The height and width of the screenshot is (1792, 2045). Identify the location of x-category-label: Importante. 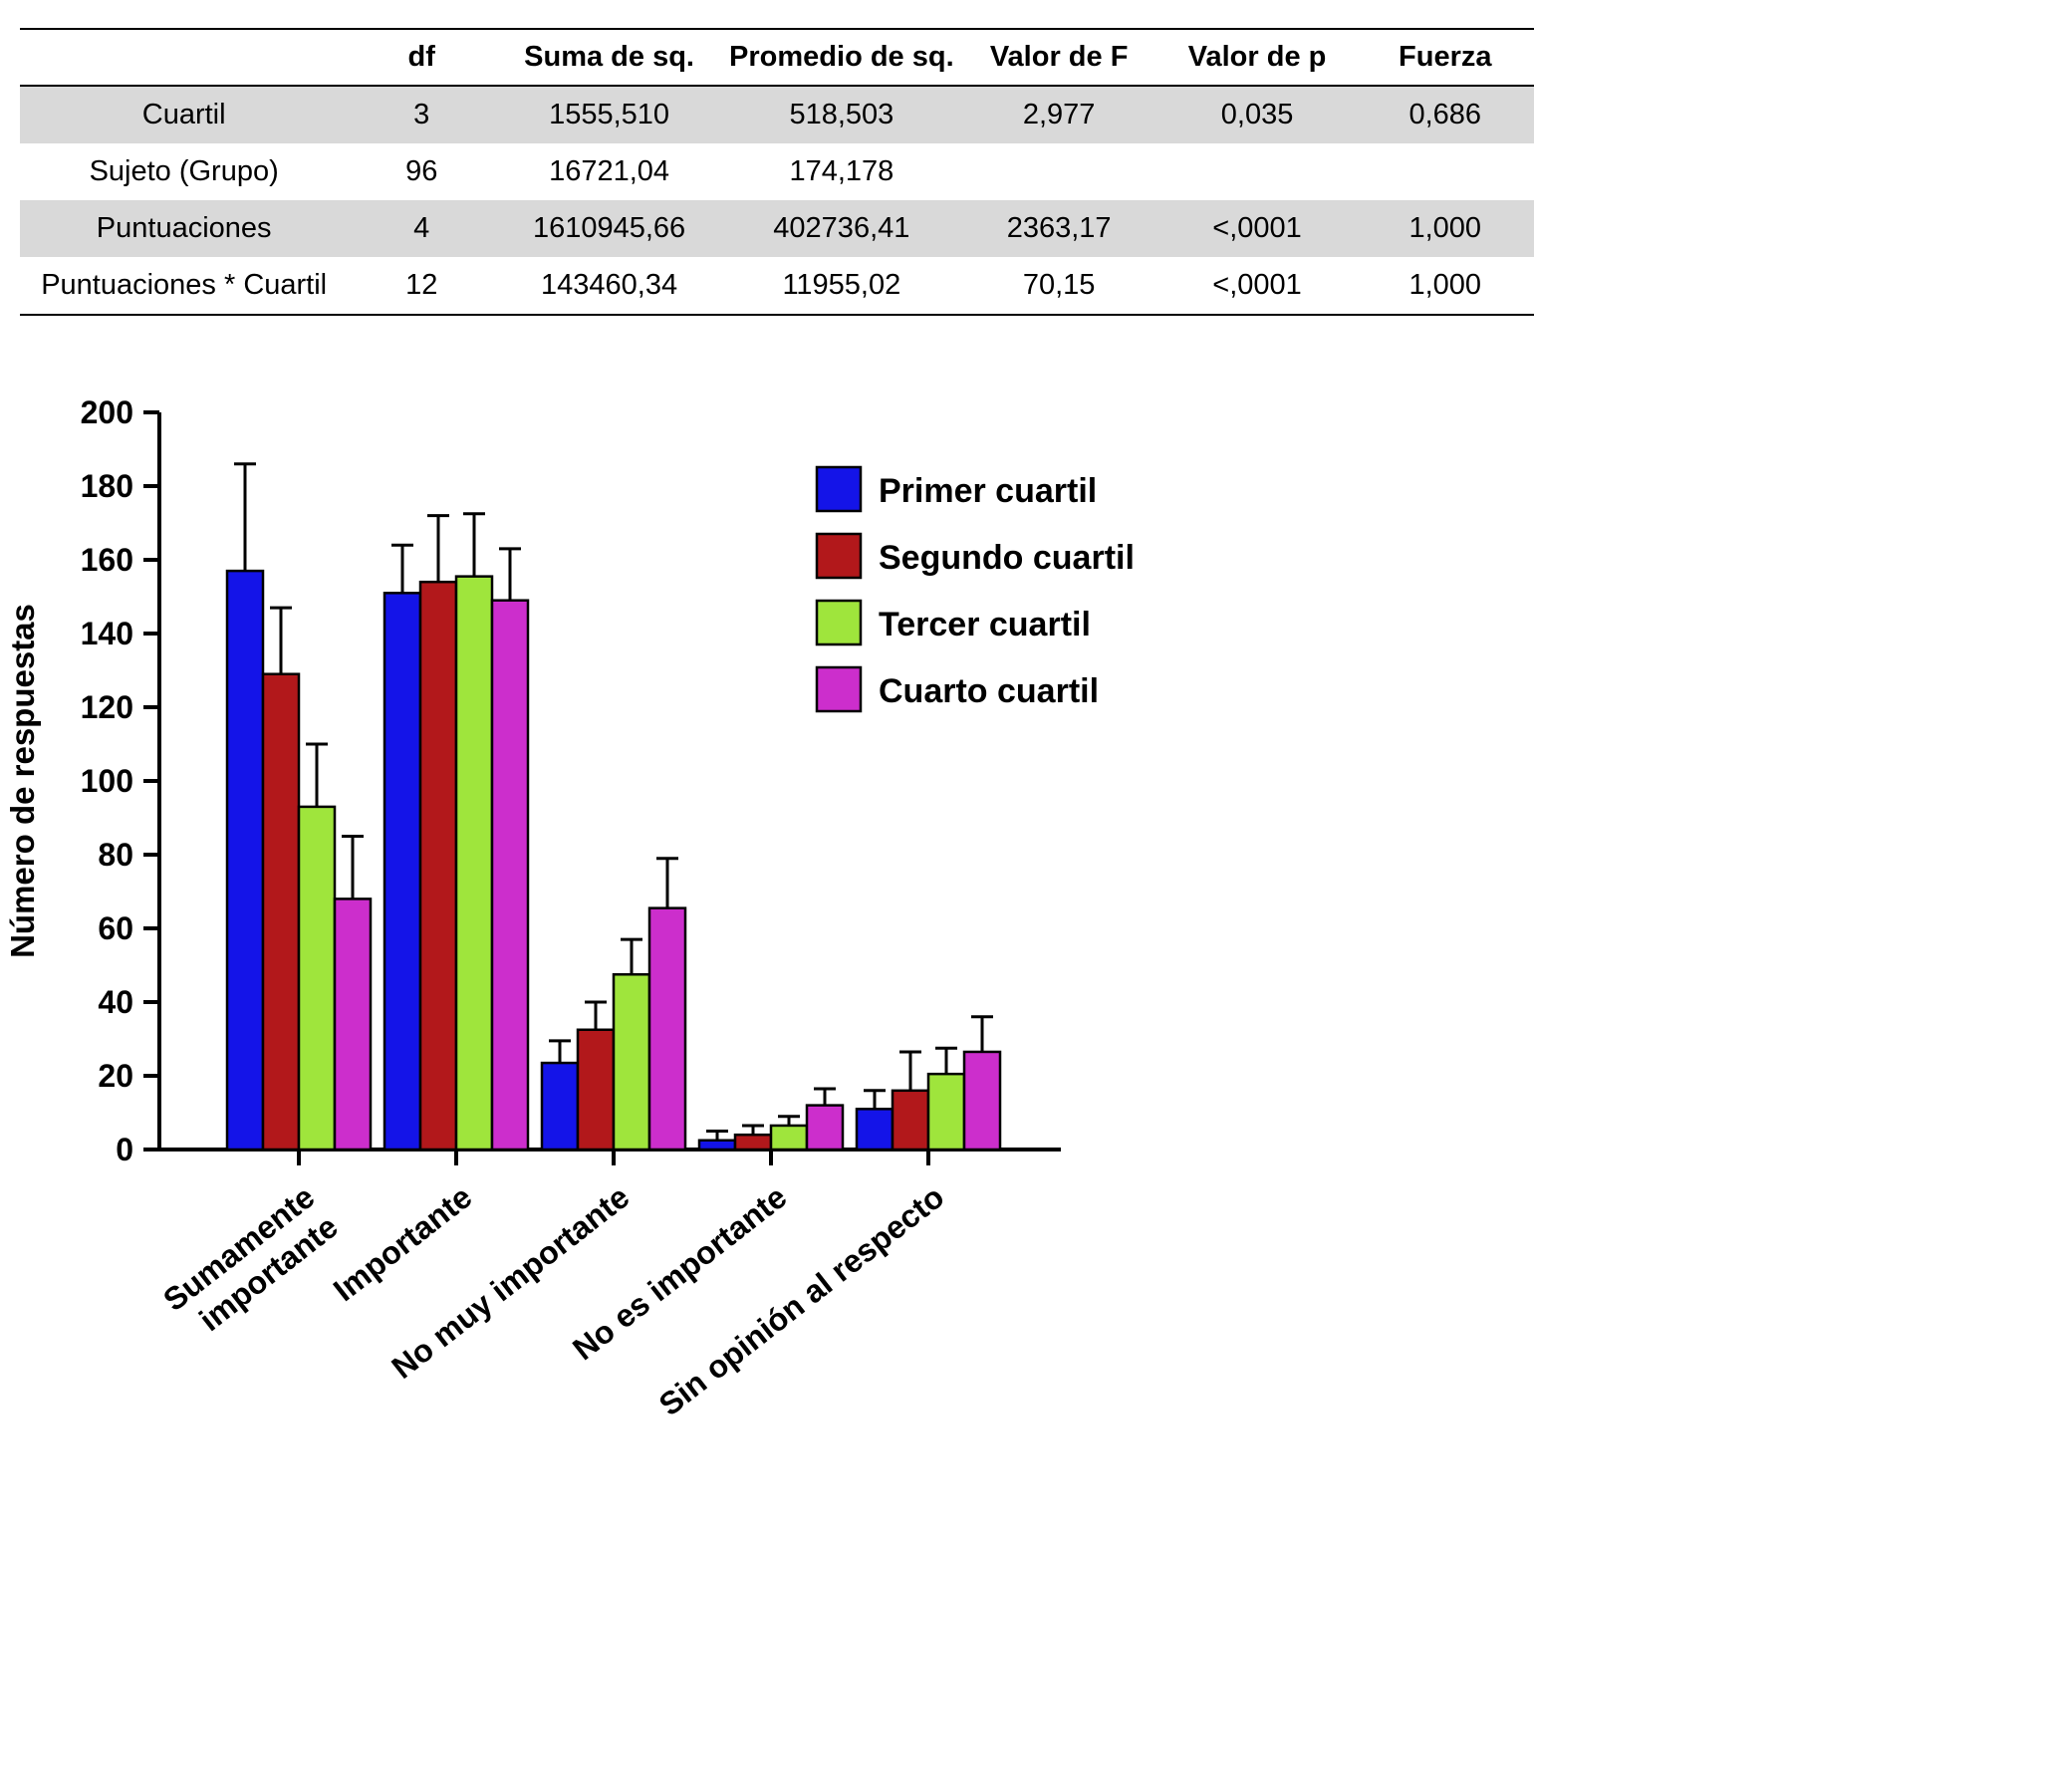
(402, 1243).